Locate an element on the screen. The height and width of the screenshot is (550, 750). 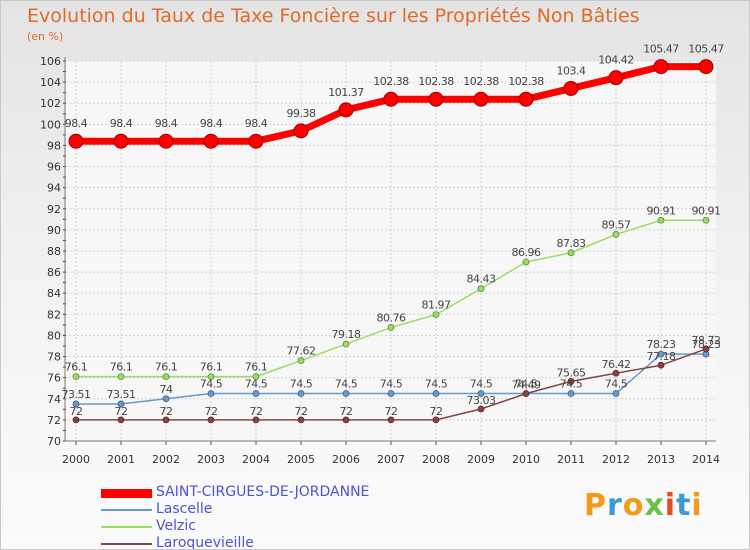
data-label: 84.43 is located at coordinates (481, 279).